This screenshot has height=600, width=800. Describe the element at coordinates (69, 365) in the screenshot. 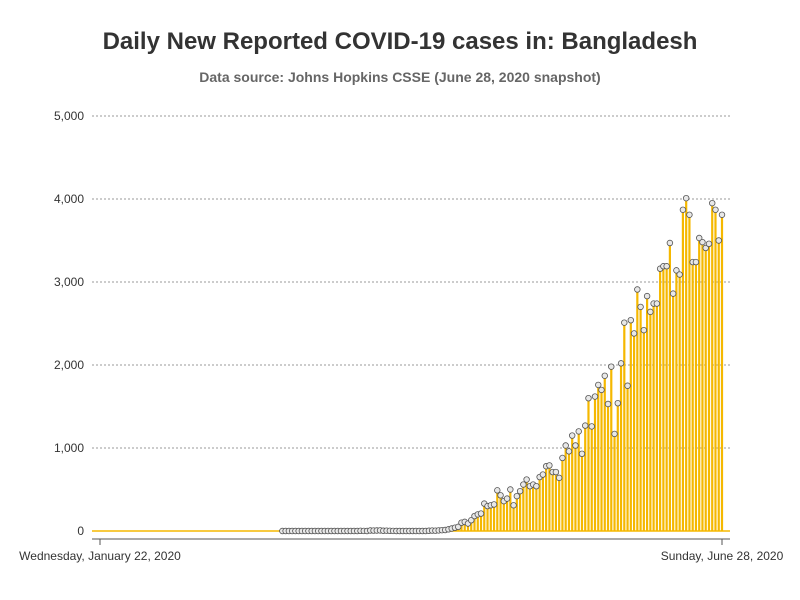

I see `y-tick-label: 2,000` at that location.